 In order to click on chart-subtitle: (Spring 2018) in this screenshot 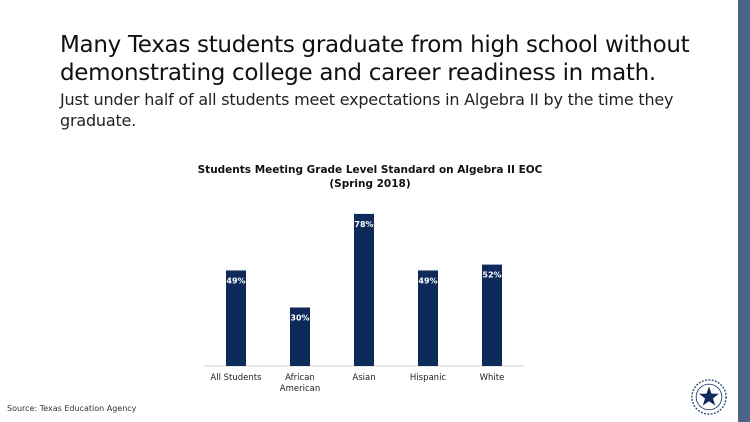, I will do `click(370, 184)`.